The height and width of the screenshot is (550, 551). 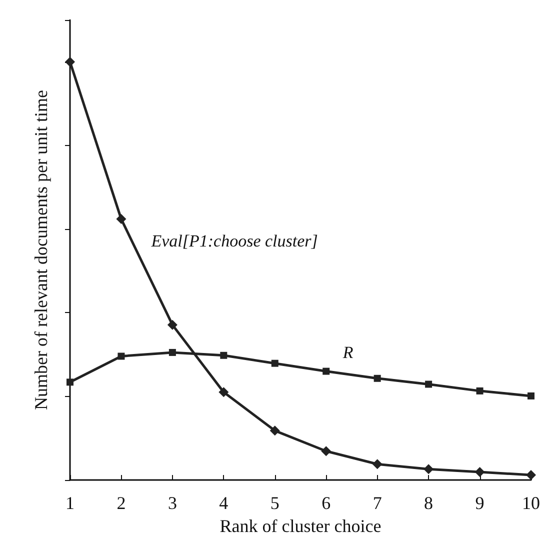 What do you see at coordinates (275, 503) in the screenshot?
I see `x-tick-label: 5` at bounding box center [275, 503].